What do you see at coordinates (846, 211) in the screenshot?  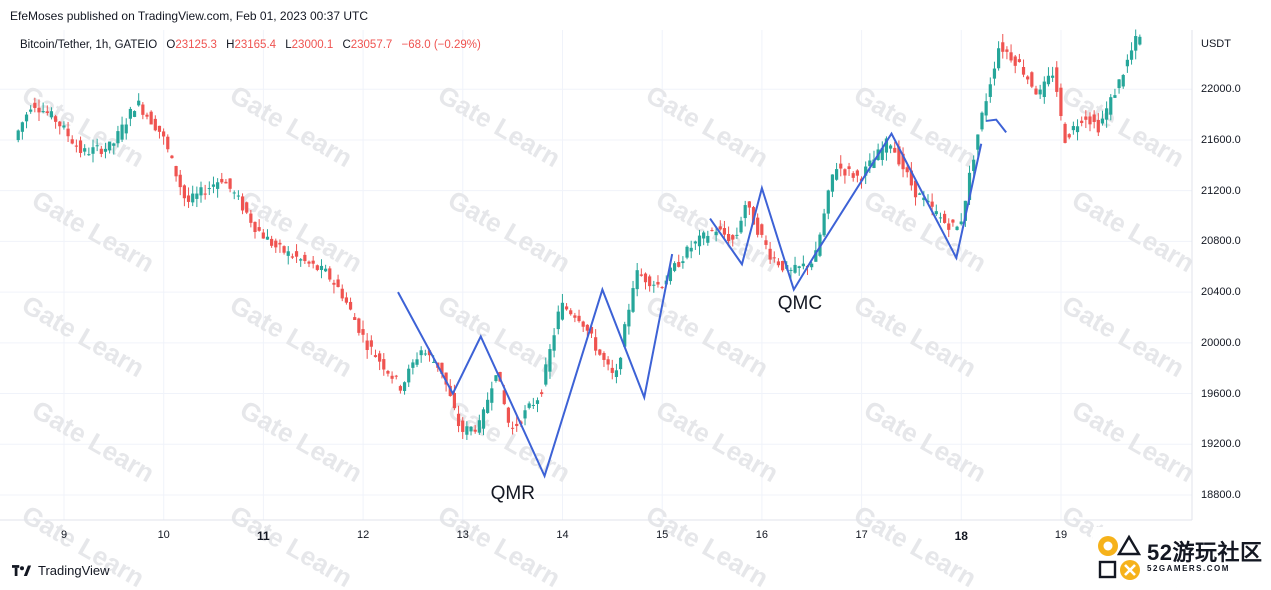 I see `pattern-zigzag-line` at bounding box center [846, 211].